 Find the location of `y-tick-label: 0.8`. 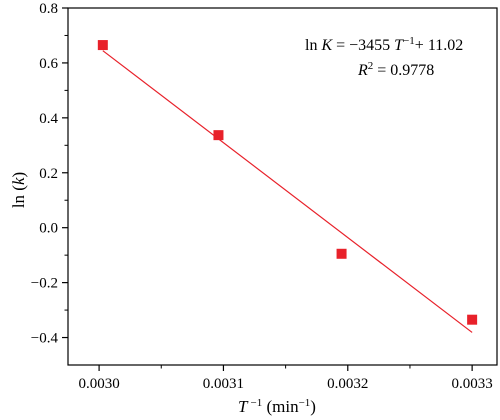

y-tick-label: 0.8 is located at coordinates (48, 9).